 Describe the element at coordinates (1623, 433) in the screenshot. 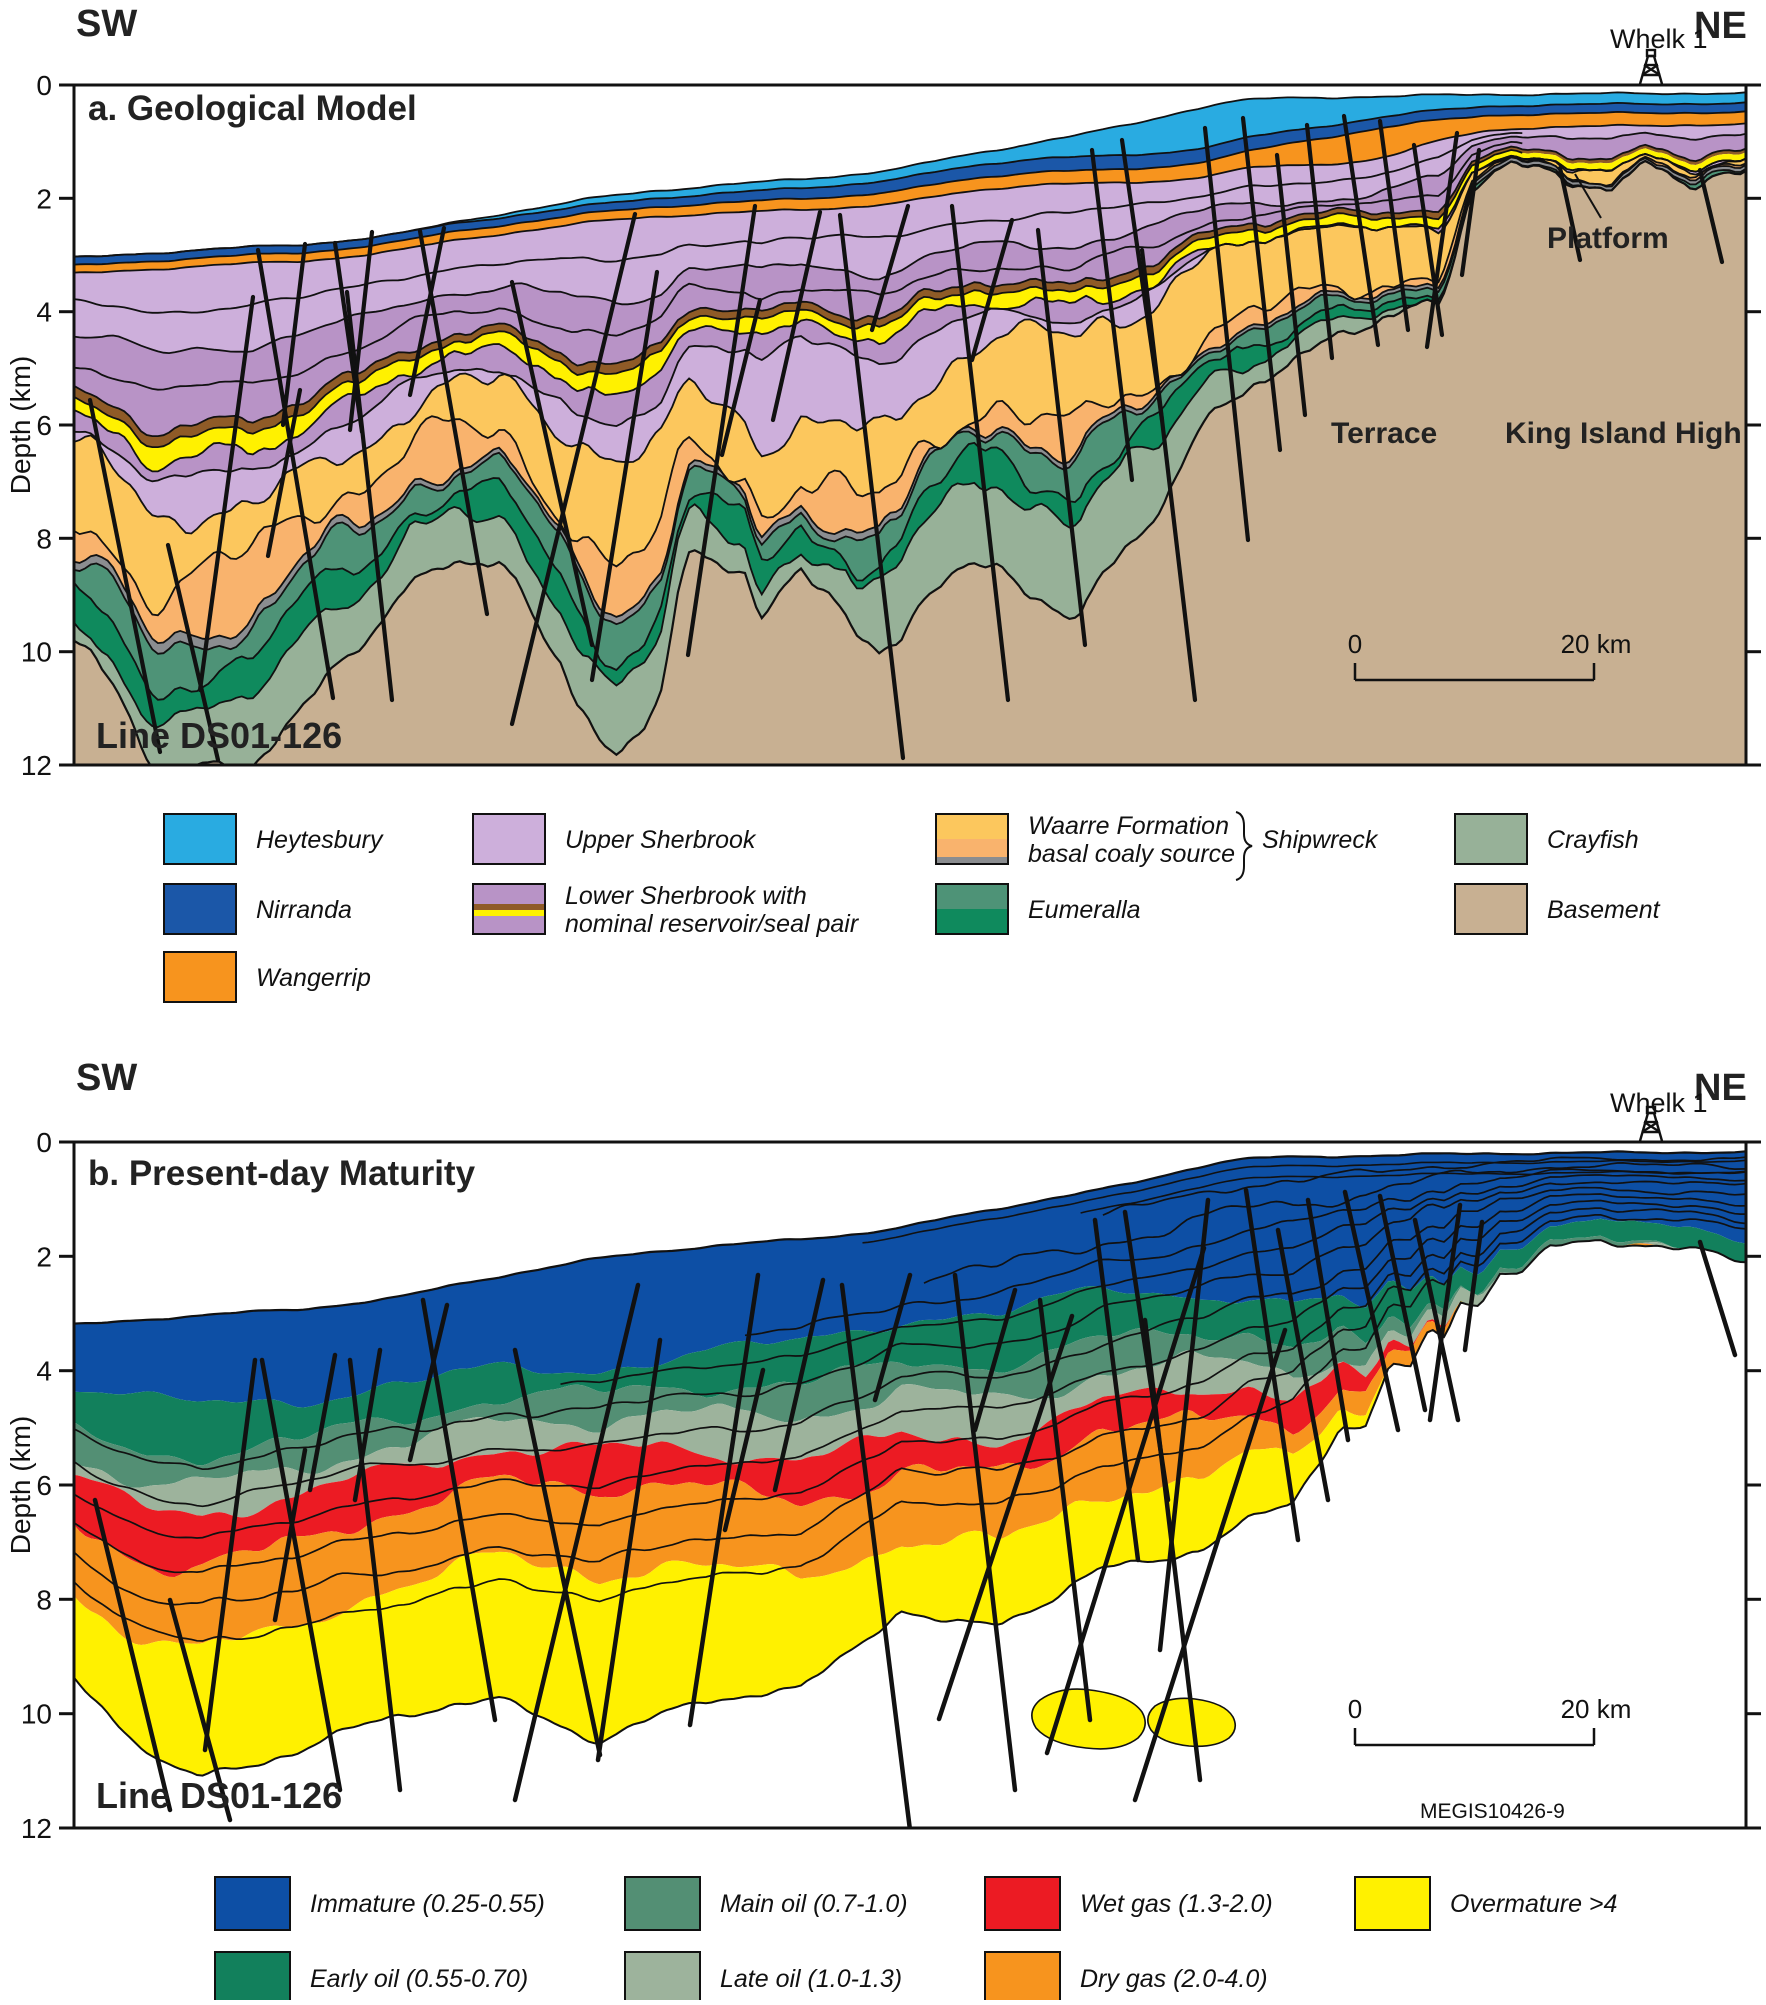

I see `svg-text: King Island High` at that location.